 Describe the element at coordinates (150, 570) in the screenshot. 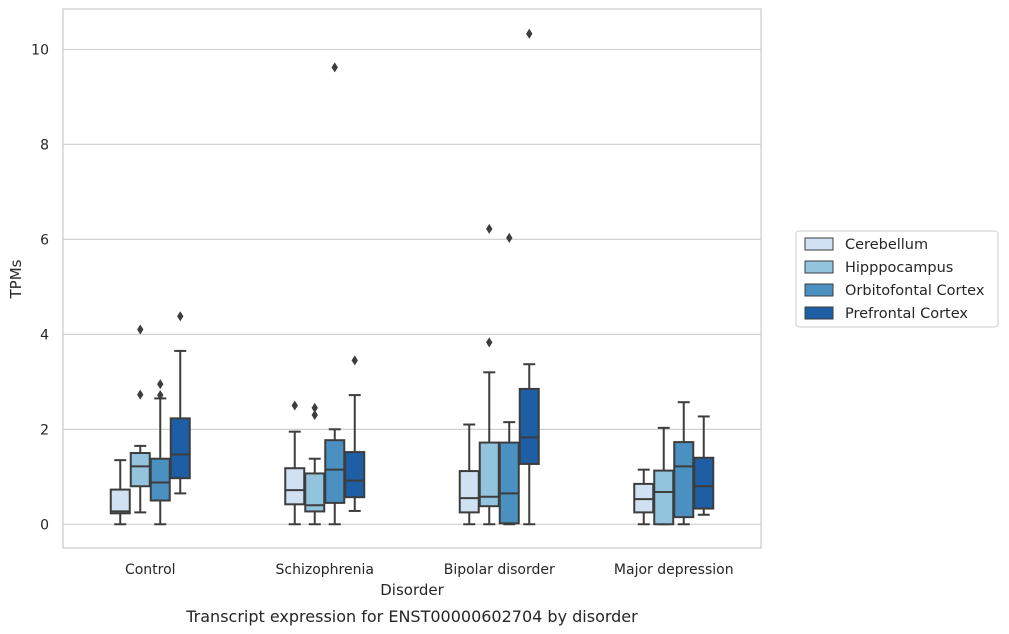

I see `x-tick-label: Control` at that location.